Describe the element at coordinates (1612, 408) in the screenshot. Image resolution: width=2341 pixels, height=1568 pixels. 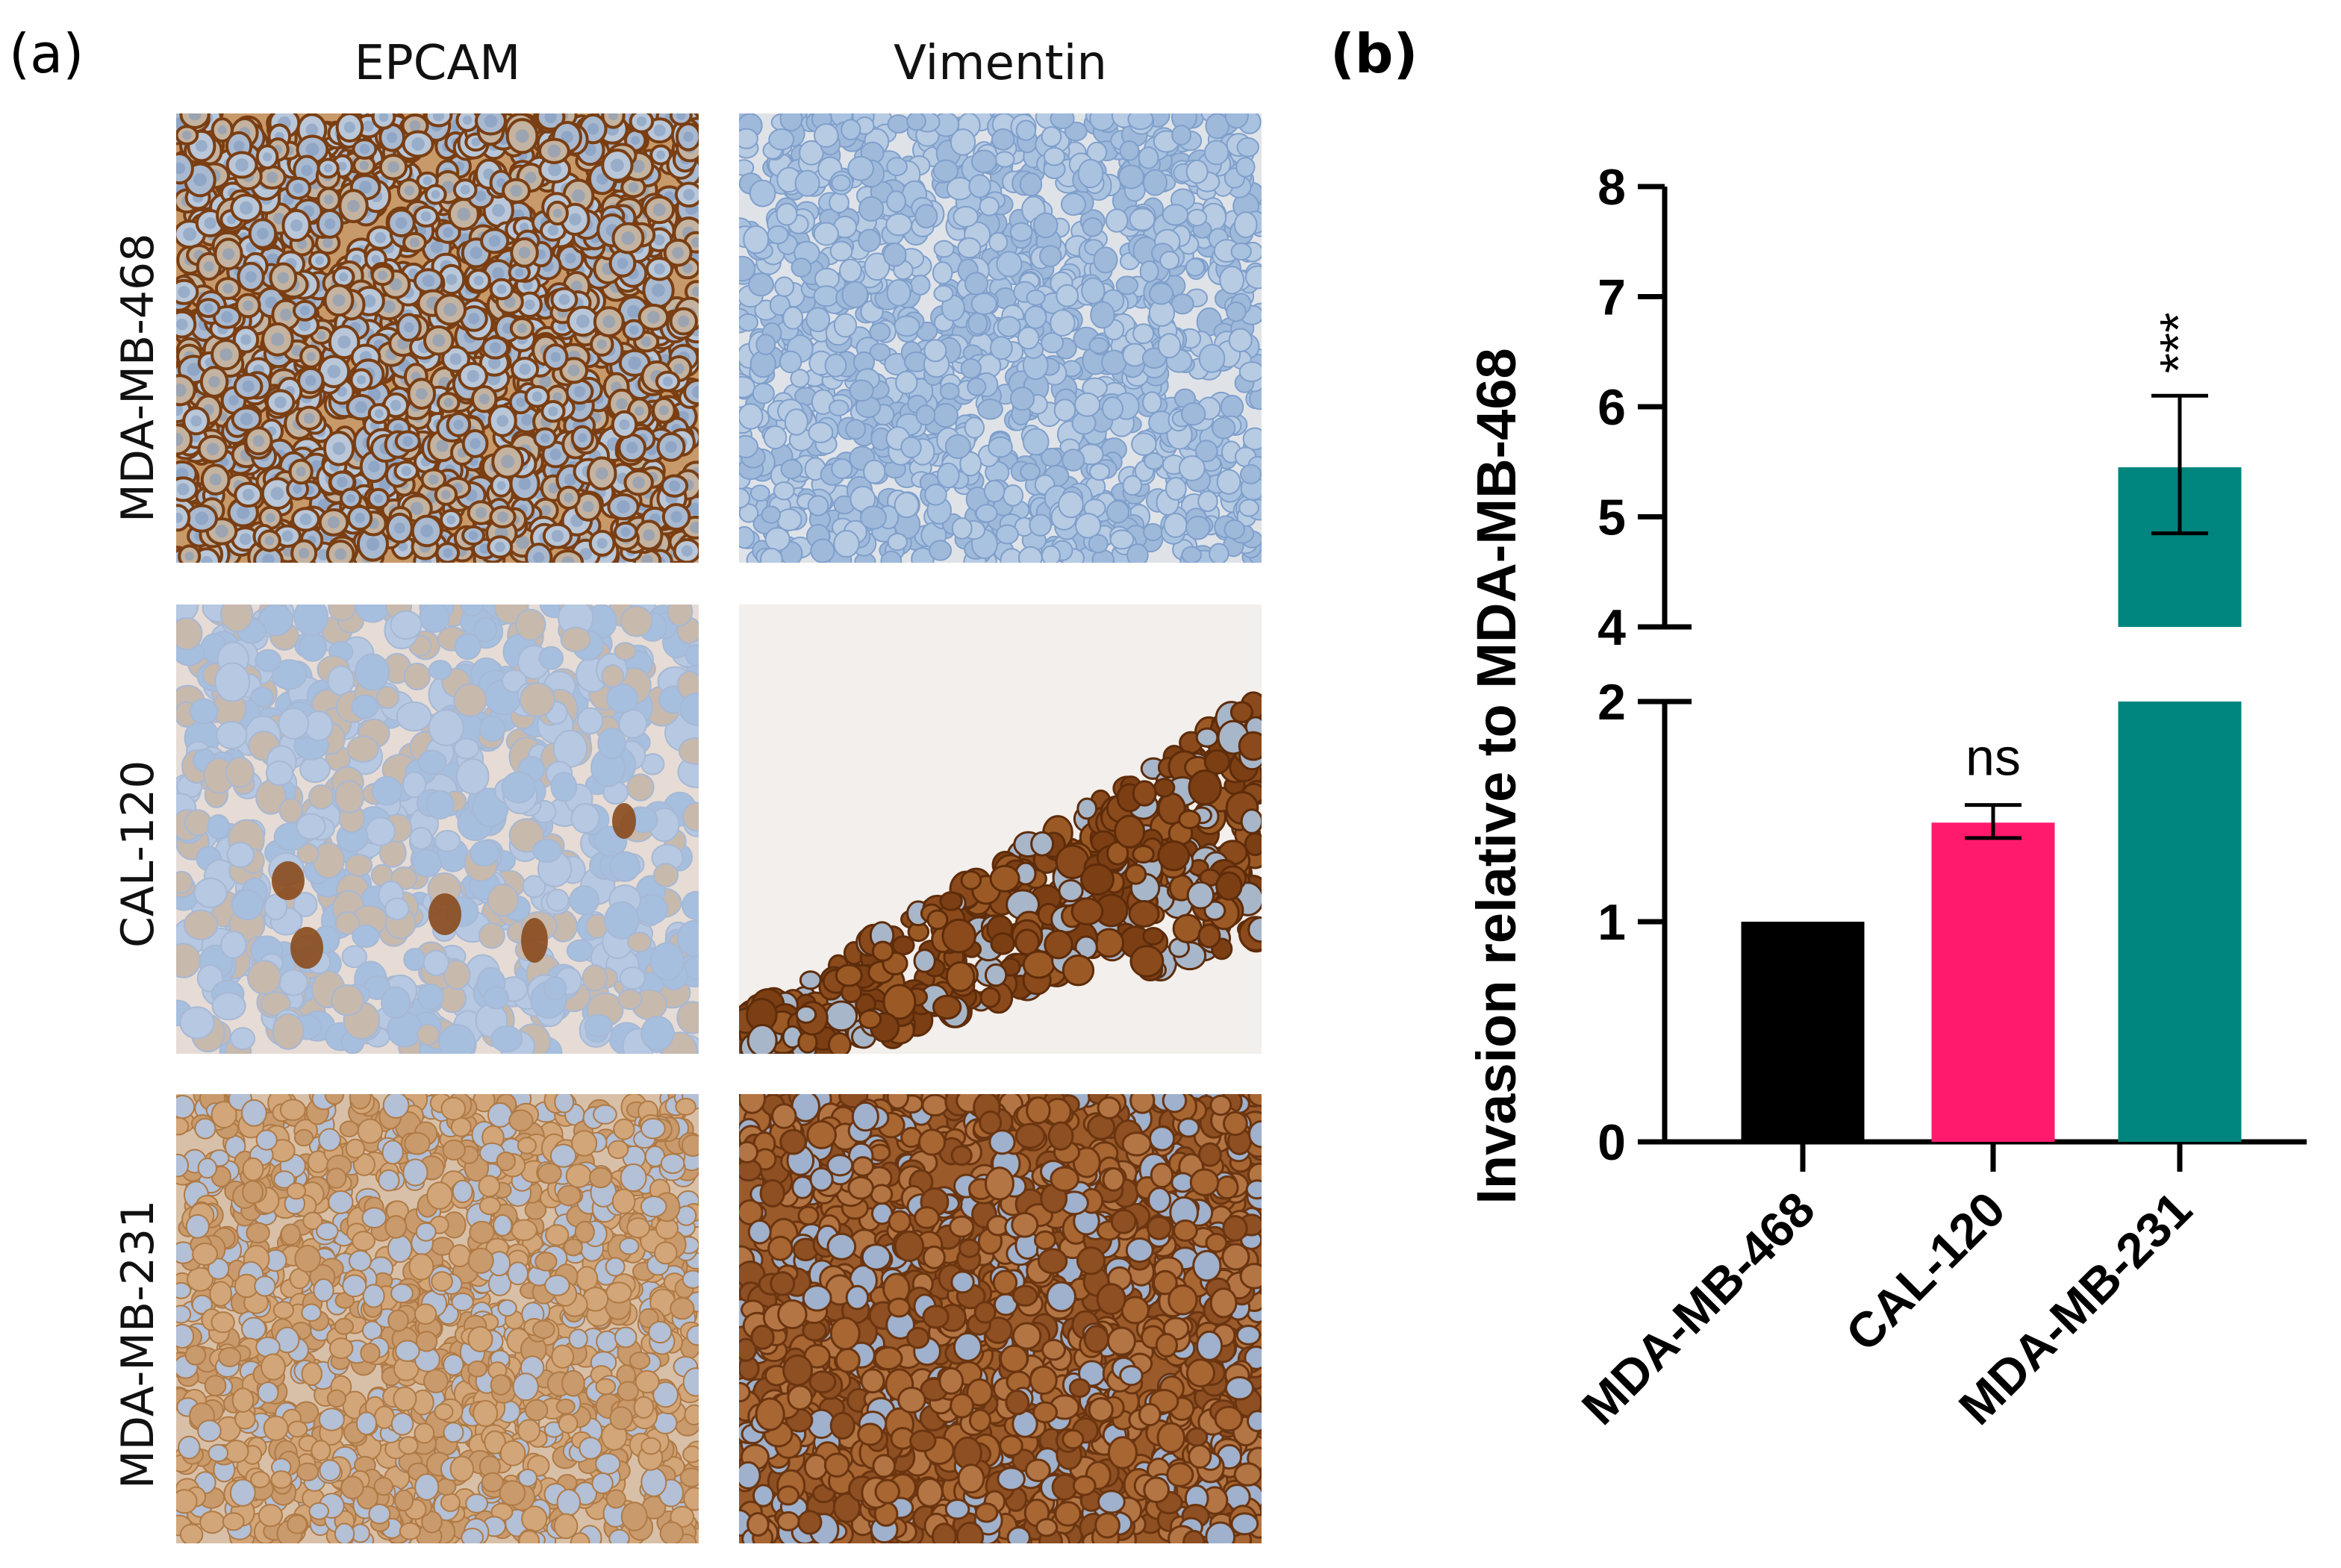
I see `y-tick-label: 6` at that location.